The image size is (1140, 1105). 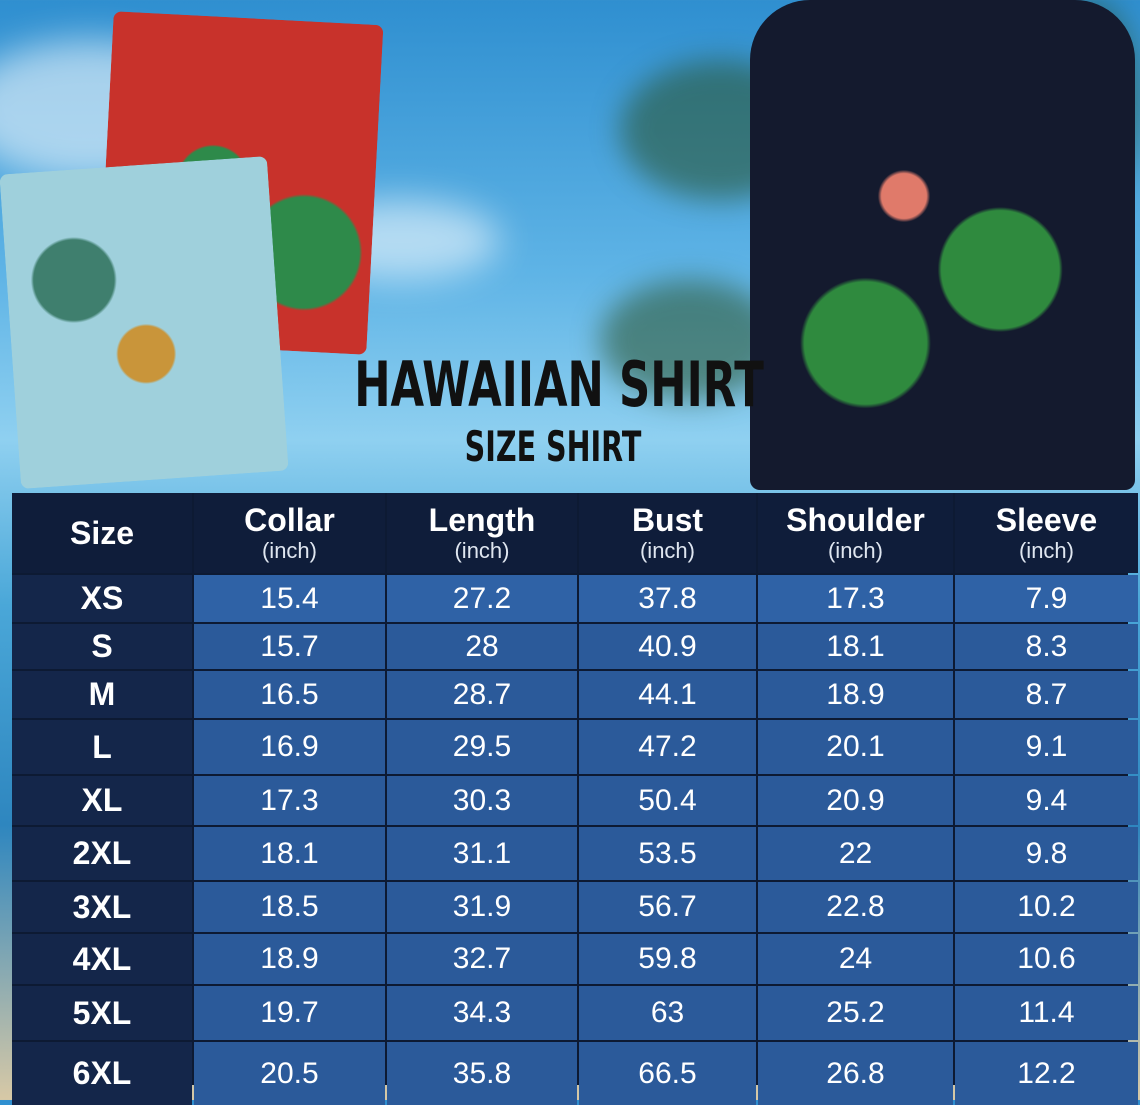 I want to click on size-cell: S, so click(x=102, y=646).